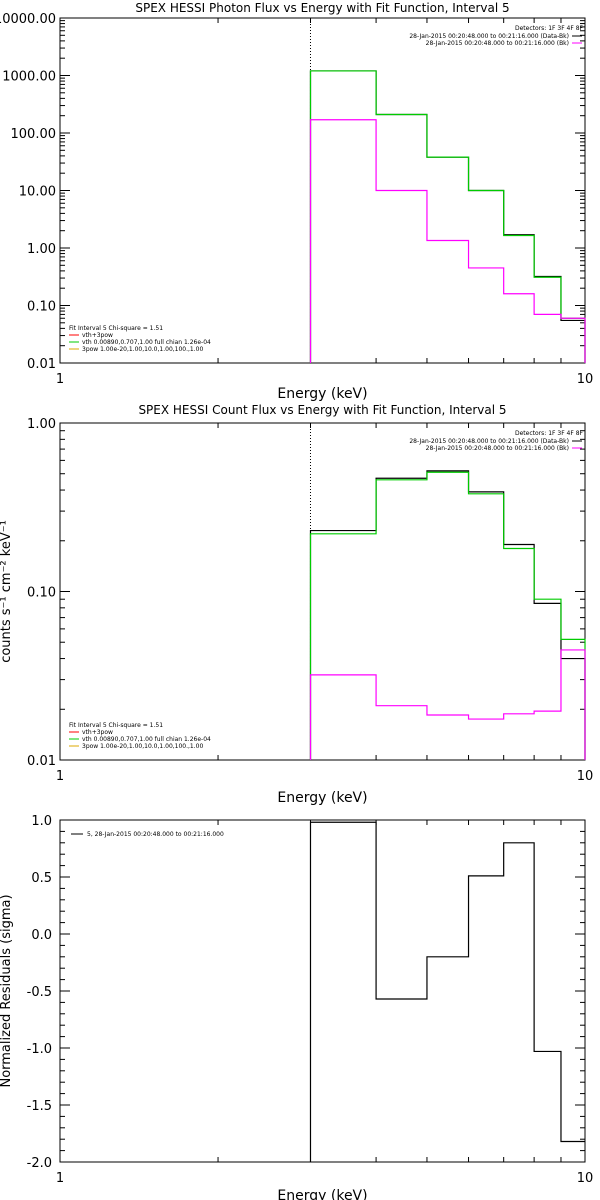  What do you see at coordinates (28, 19) in the screenshot?
I see `y-tick-label: 10000.00` at bounding box center [28, 19].